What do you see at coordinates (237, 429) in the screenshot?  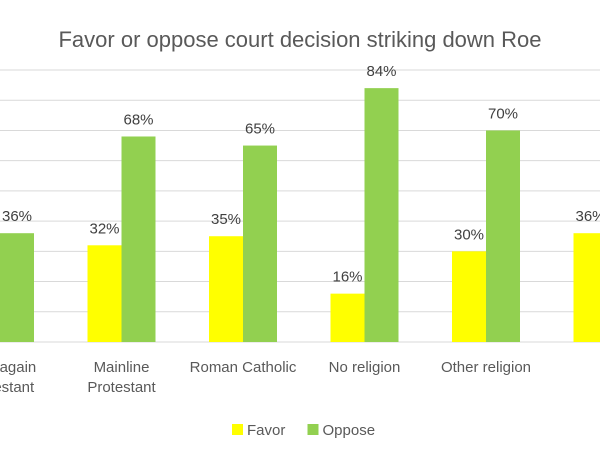 I see `legend-swatch-favor` at bounding box center [237, 429].